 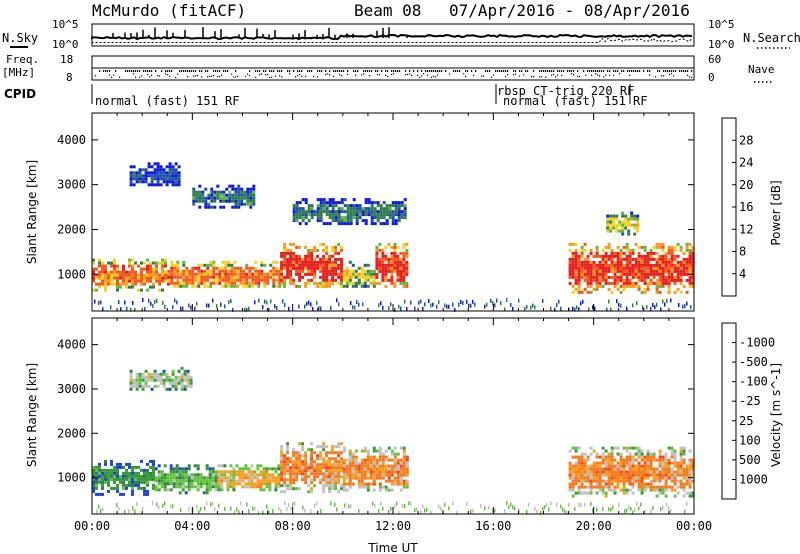 What do you see at coordinates (65, 44) in the screenshot?
I see `nsky-tick-bottom: 10^0` at bounding box center [65, 44].